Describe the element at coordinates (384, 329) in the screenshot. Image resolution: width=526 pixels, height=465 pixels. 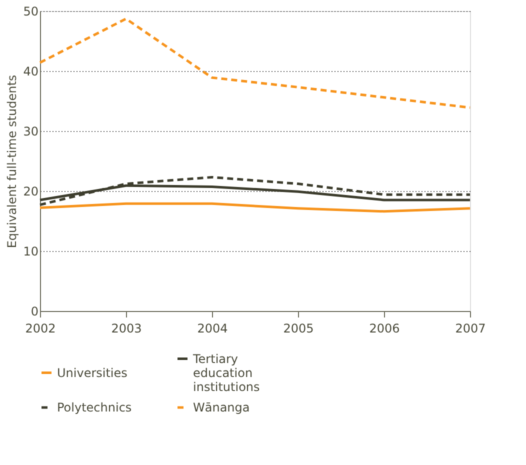
I see `x-tick-label: 2006` at that location.